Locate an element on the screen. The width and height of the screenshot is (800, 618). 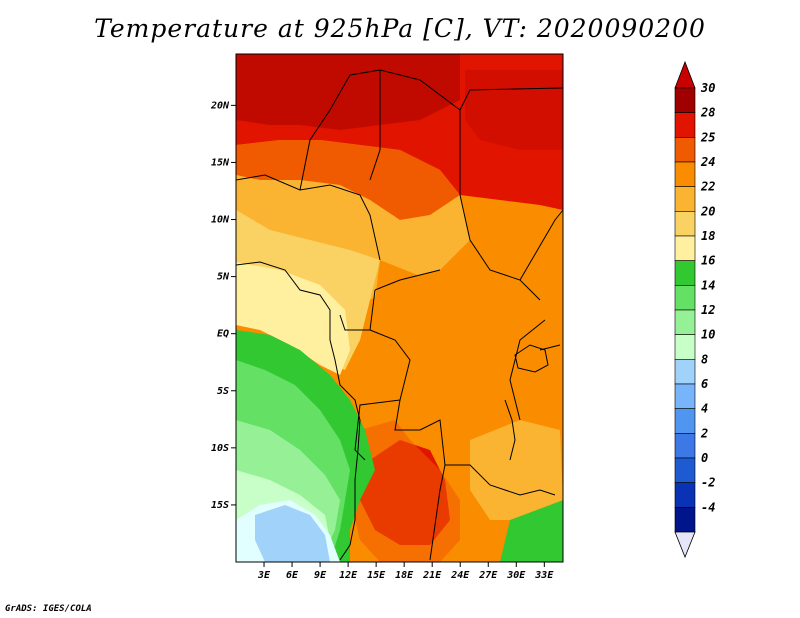
colorbar-label: 30 is located at coordinates (707, 88).